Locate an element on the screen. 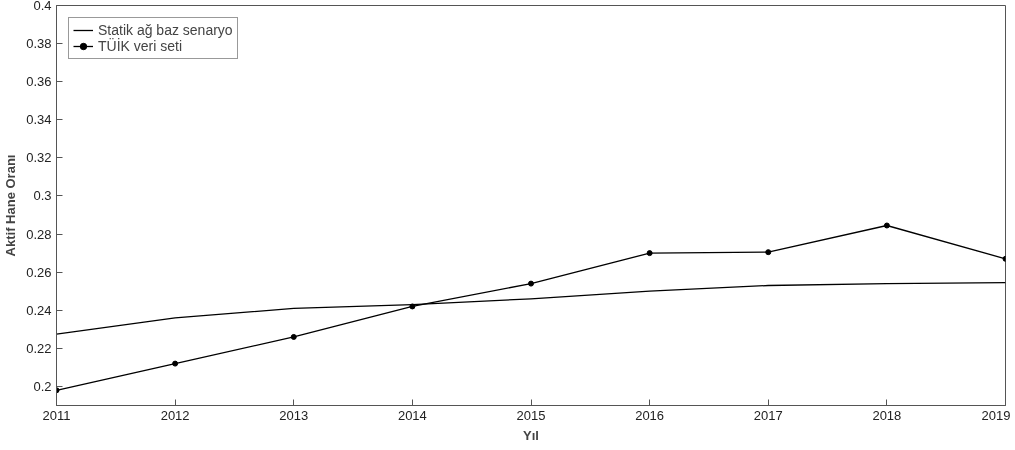  legend-label: Statik ağ baz senaryo is located at coordinates (165, 30).